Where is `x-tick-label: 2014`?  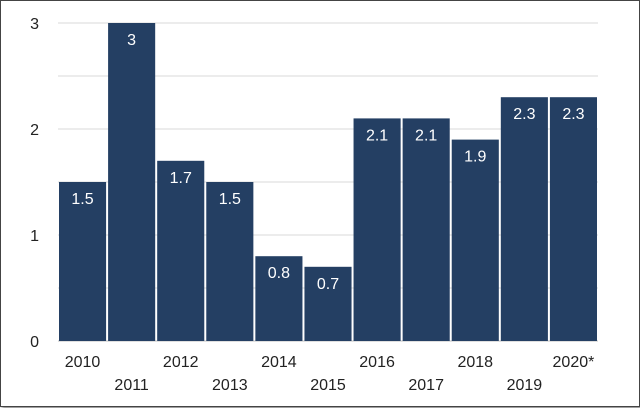 x-tick-label: 2014 is located at coordinates (279, 362).